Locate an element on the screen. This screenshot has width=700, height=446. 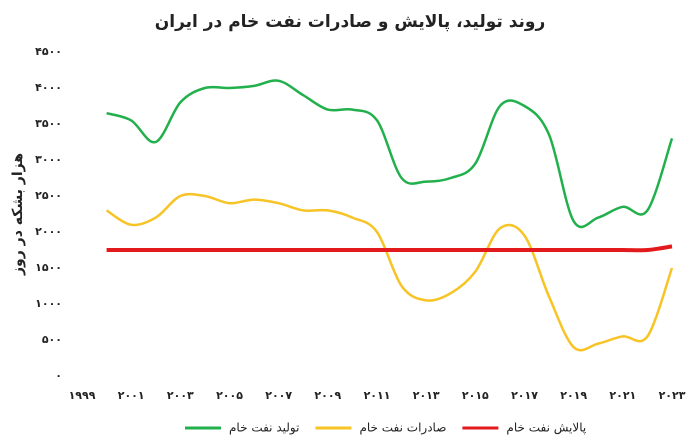
x-tick-label: ۲۰۱۳ is located at coordinates (426, 395).